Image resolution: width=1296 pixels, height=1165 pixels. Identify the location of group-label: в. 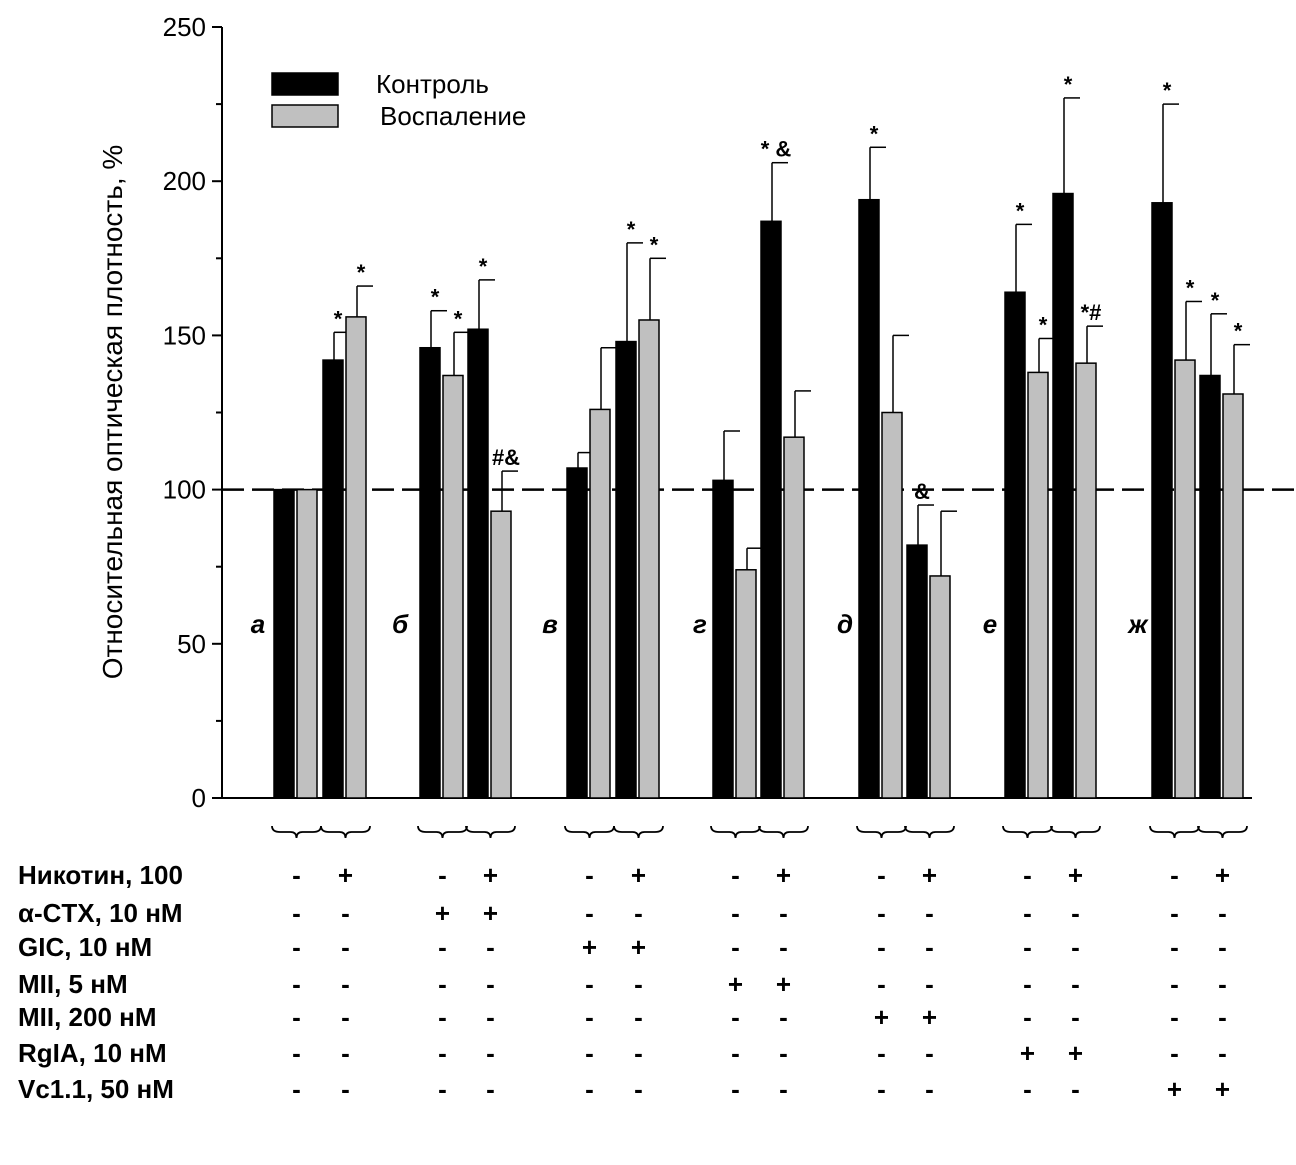
(550, 624).